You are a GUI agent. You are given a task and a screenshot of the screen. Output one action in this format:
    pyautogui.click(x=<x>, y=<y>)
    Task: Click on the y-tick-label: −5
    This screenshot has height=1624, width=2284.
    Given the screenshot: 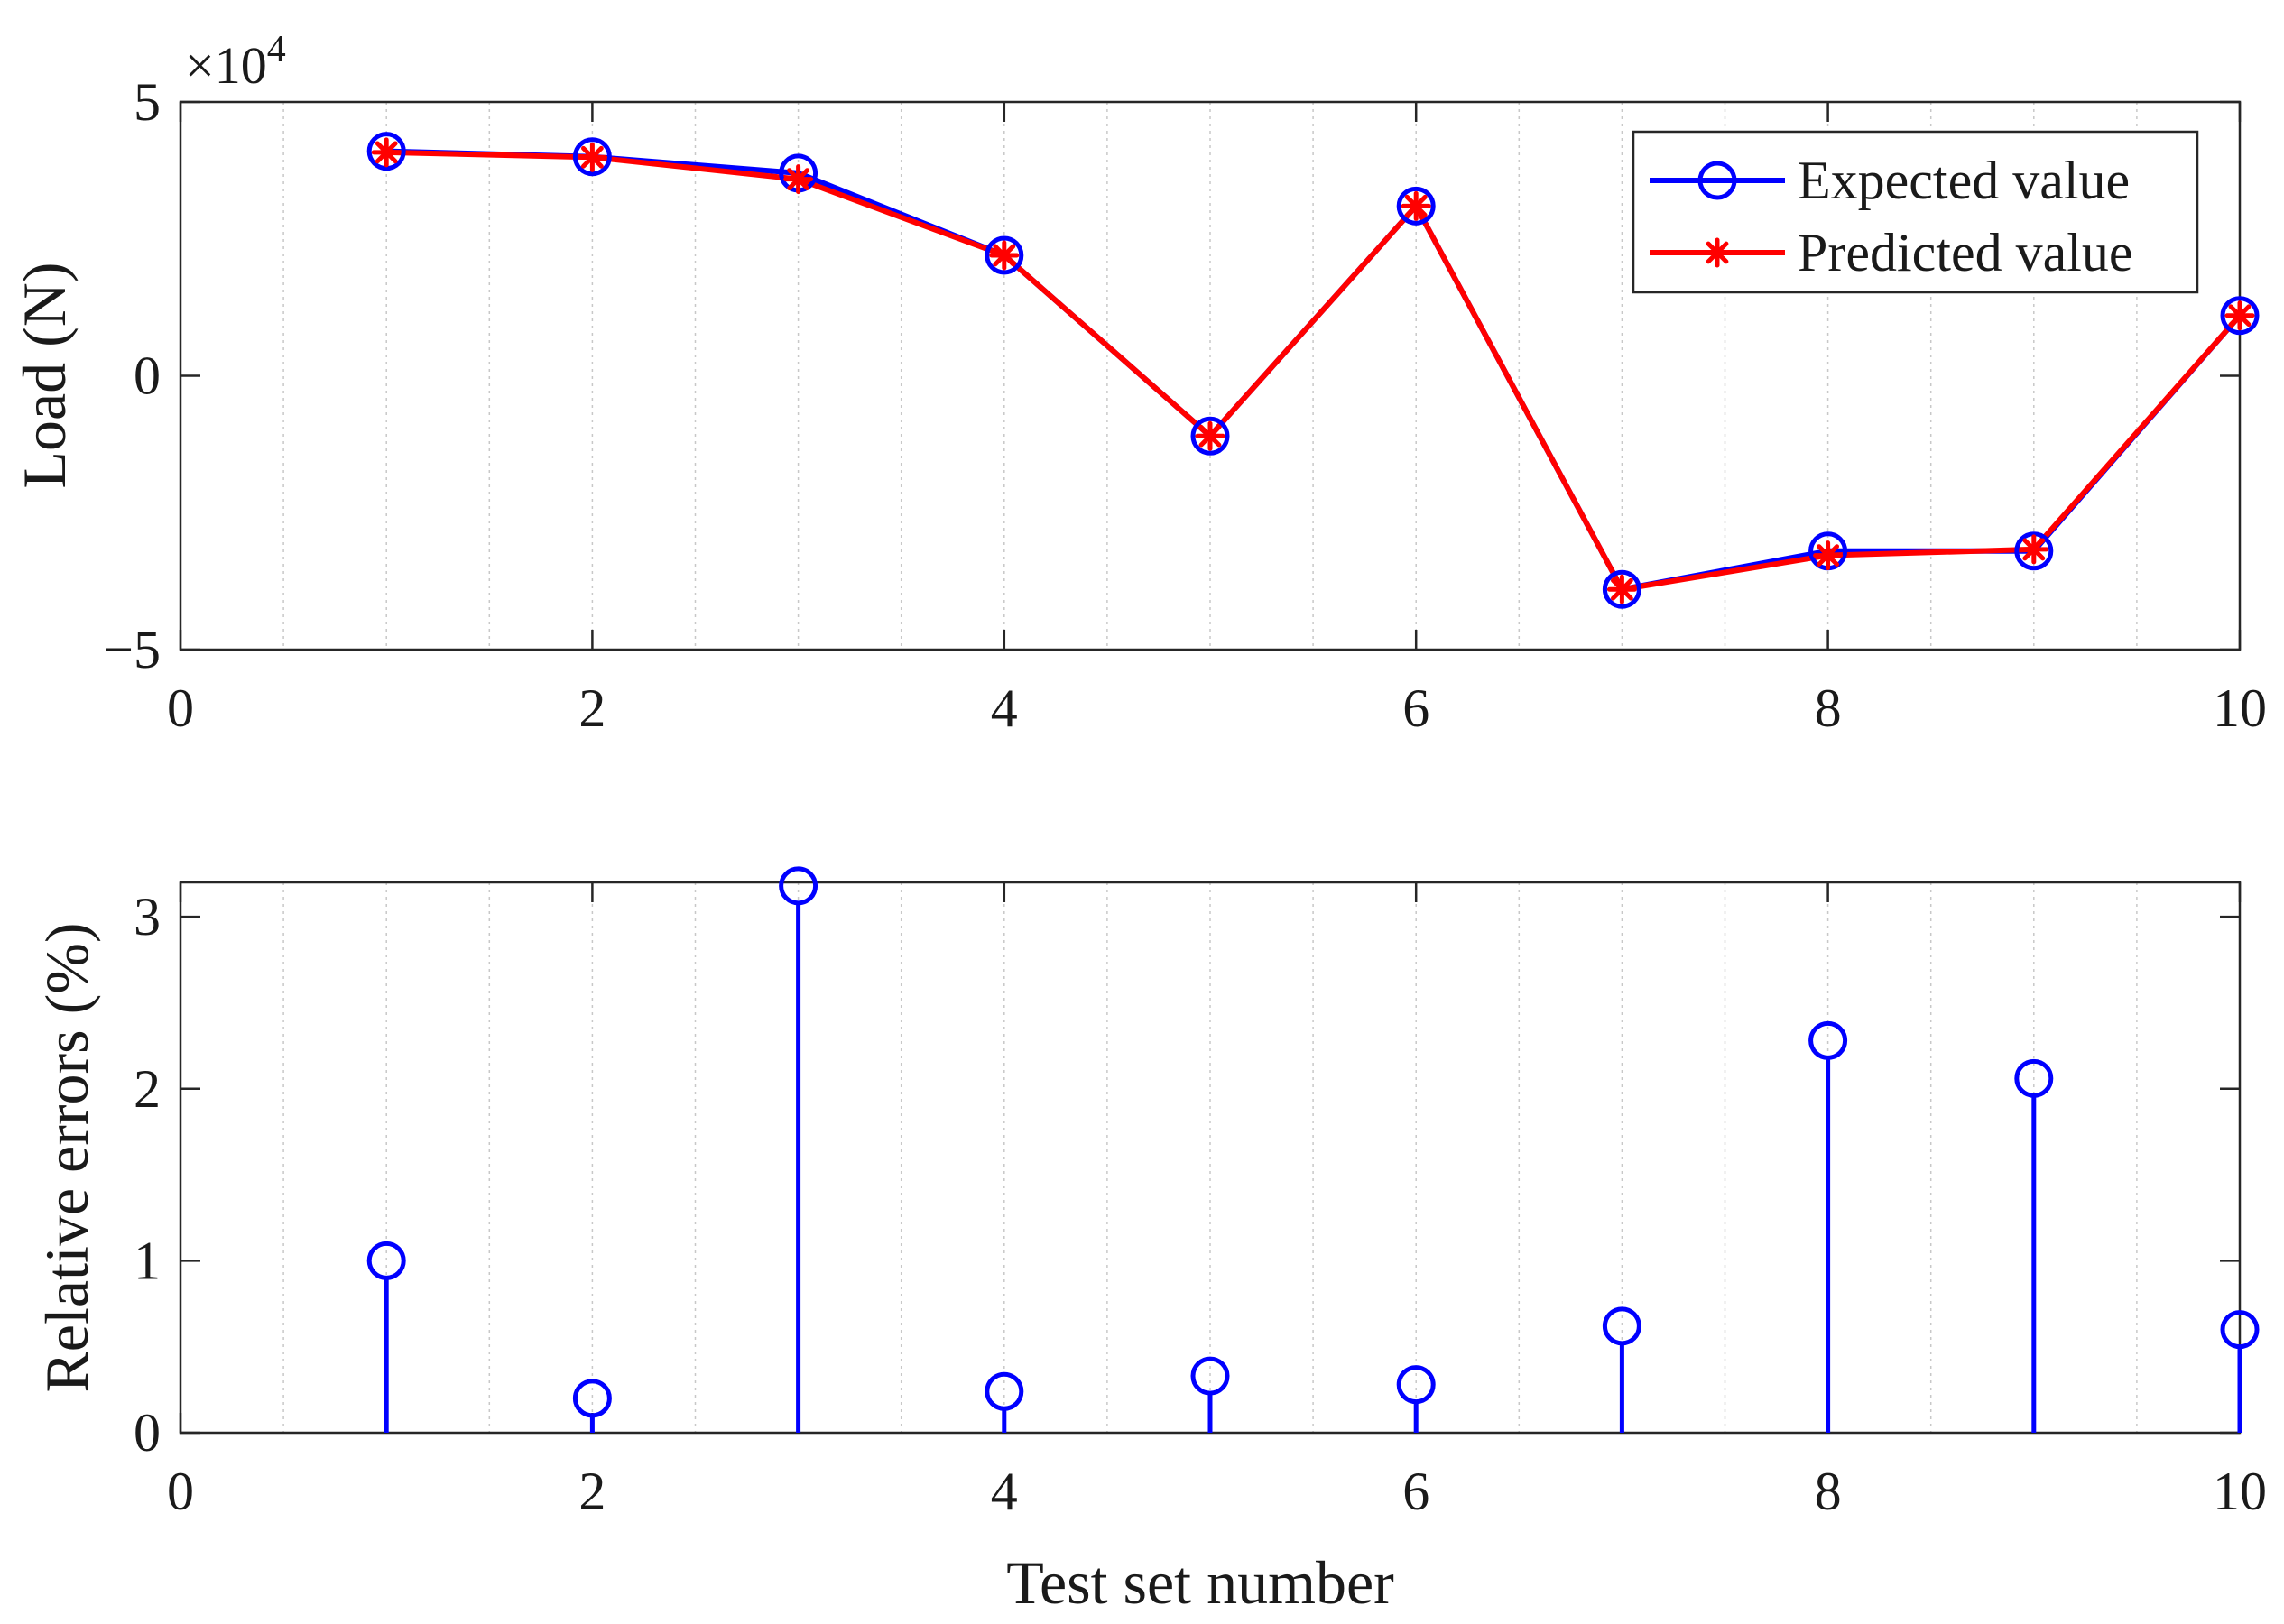 What is the action you would take?
    pyautogui.click(x=132, y=650)
    